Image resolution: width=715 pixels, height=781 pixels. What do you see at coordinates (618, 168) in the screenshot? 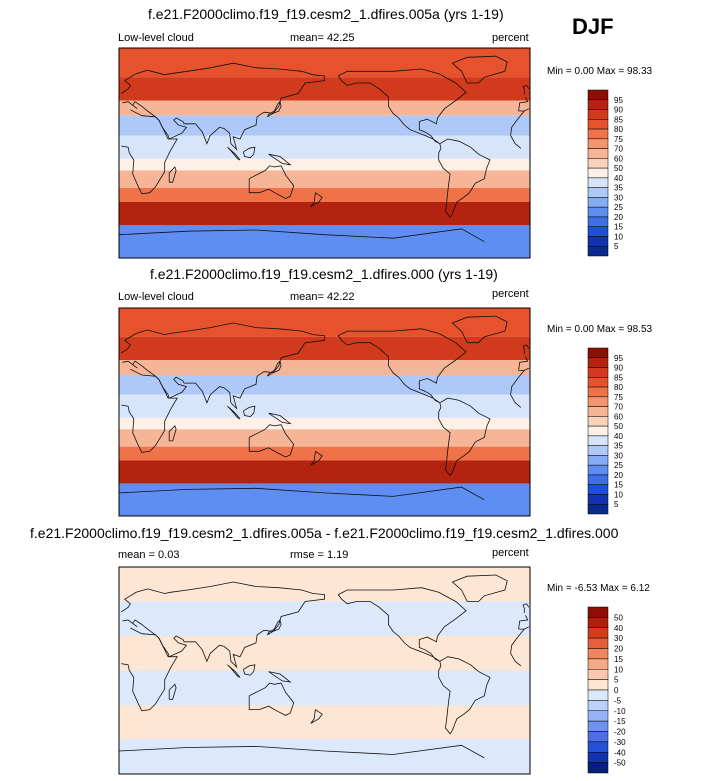
I see `colorbar-1-tick-8: 50` at bounding box center [618, 168].